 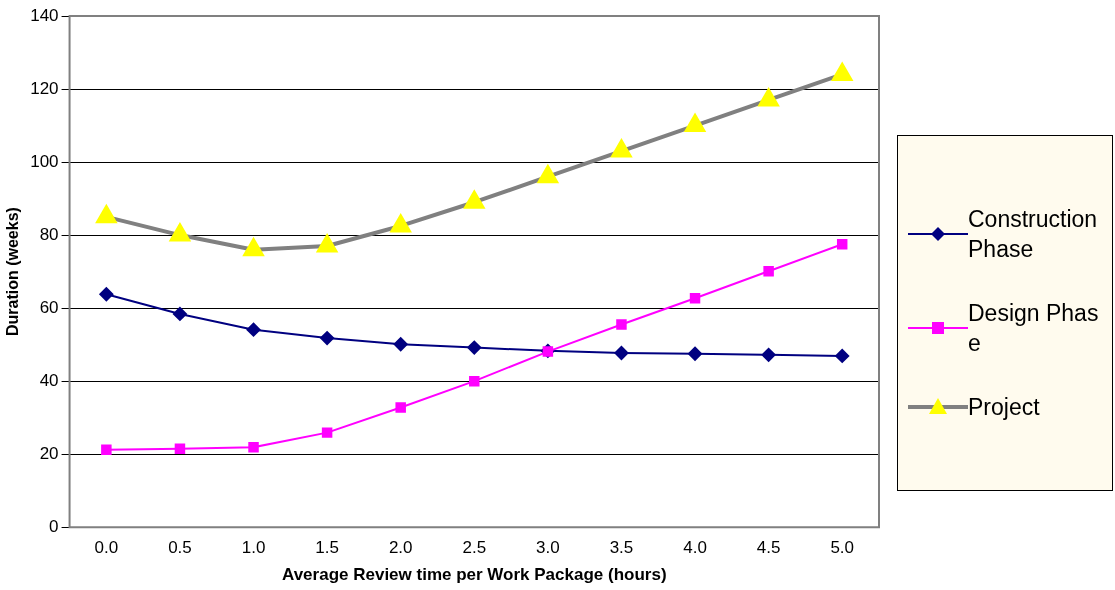 What do you see at coordinates (1034, 328) in the screenshot?
I see `legend-label: Design Phase` at bounding box center [1034, 328].